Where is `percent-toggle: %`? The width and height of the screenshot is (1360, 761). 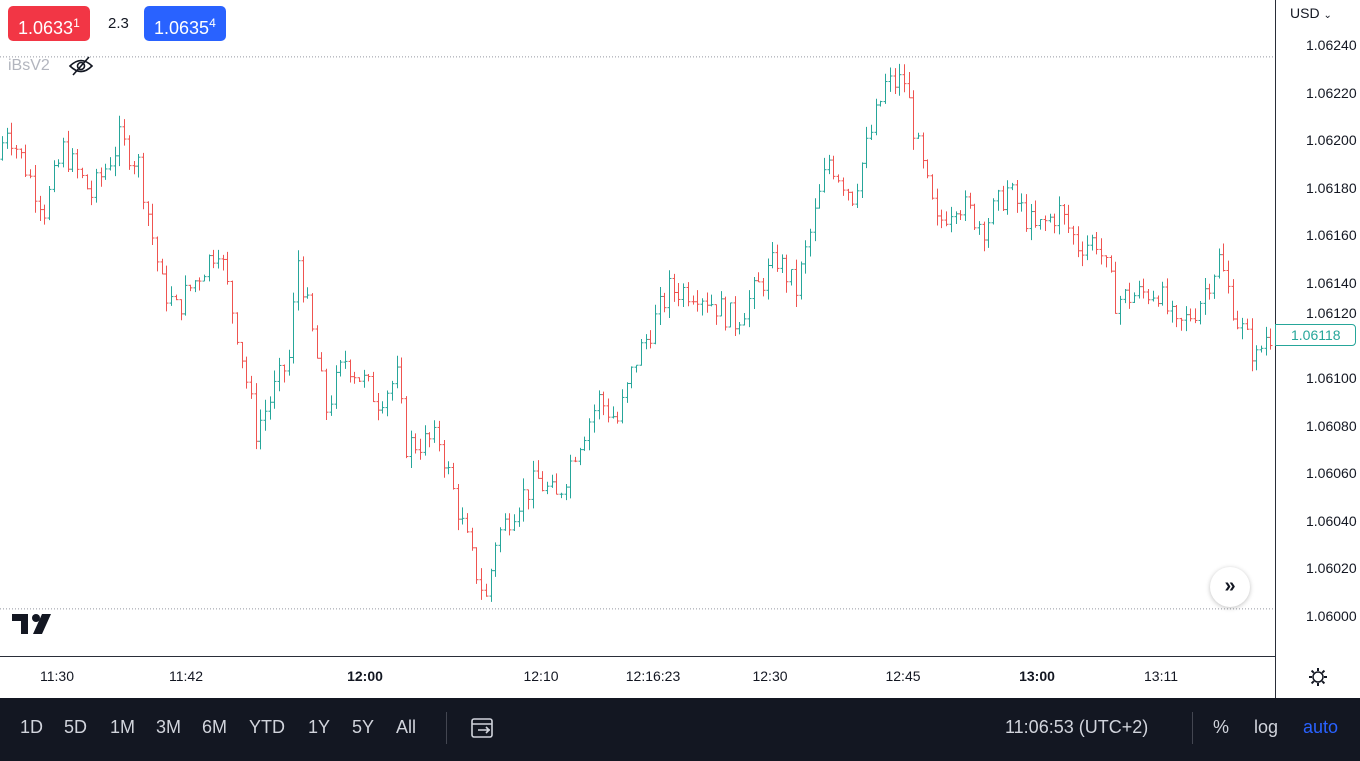 percent-toggle: % is located at coordinates (1221, 727).